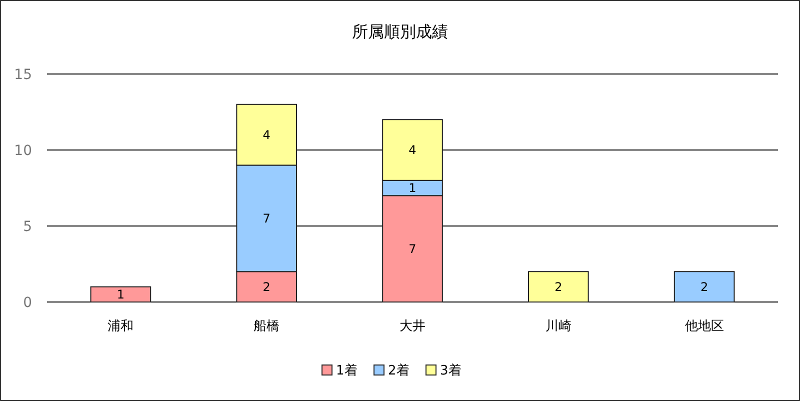  I want to click on y-tick-label: 10, so click(23, 150).